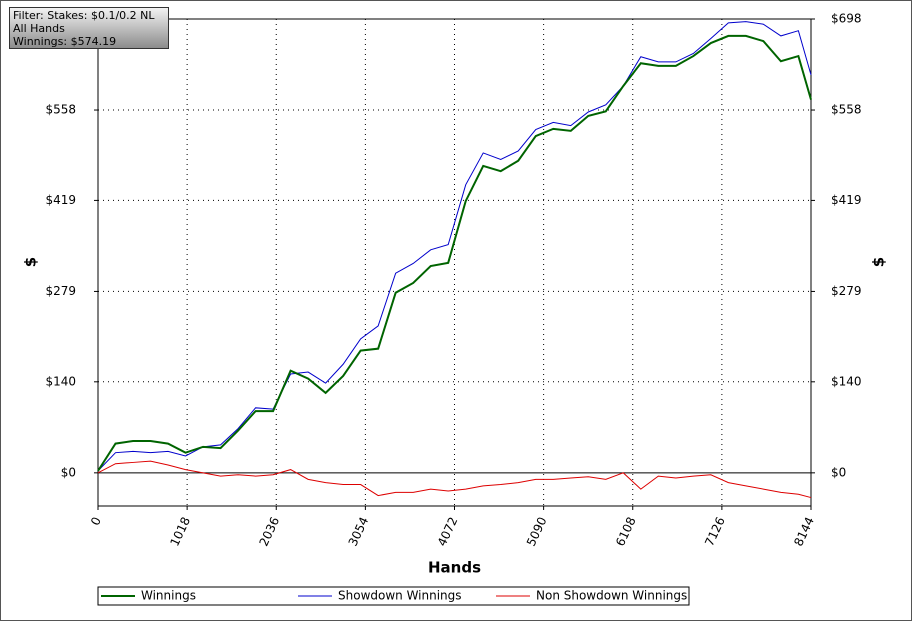 Image resolution: width=912 pixels, height=621 pixels. What do you see at coordinates (454, 479) in the screenshot?
I see `series-line` at bounding box center [454, 479].